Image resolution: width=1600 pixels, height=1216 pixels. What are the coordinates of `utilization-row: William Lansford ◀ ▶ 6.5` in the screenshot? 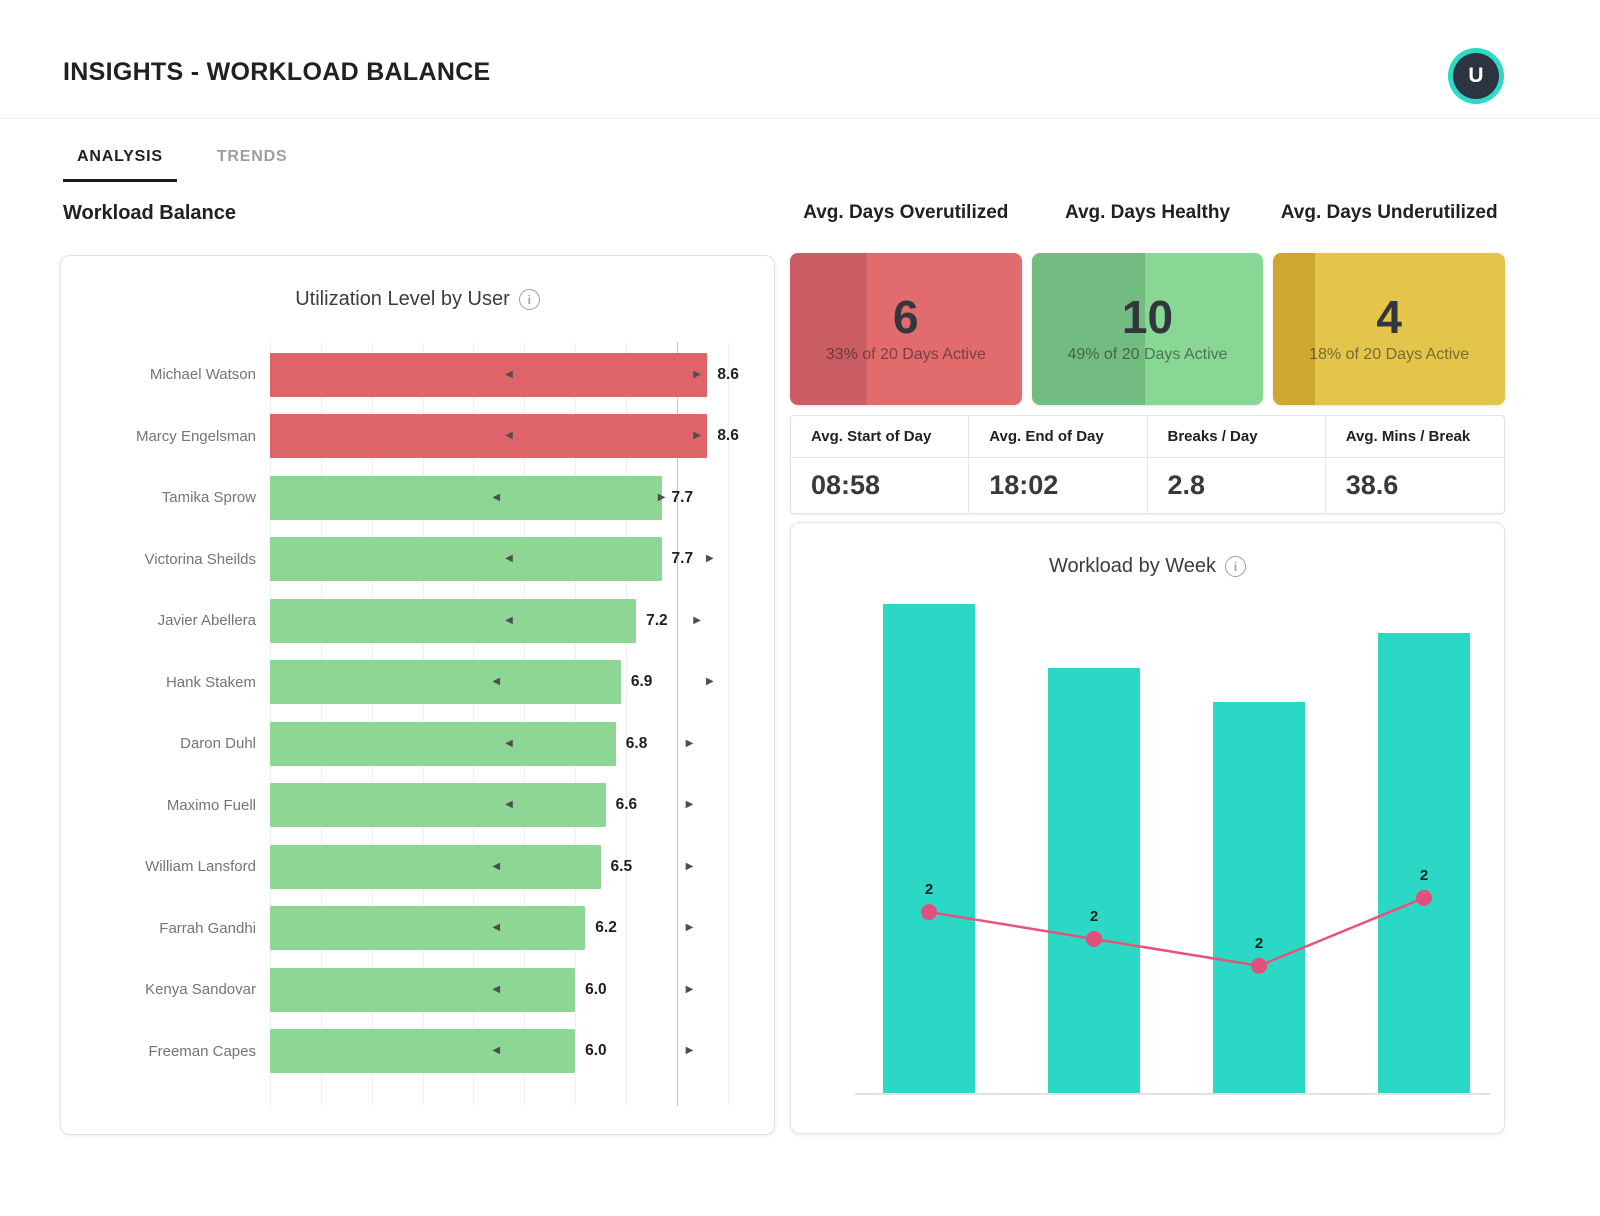 It's located at (414, 867).